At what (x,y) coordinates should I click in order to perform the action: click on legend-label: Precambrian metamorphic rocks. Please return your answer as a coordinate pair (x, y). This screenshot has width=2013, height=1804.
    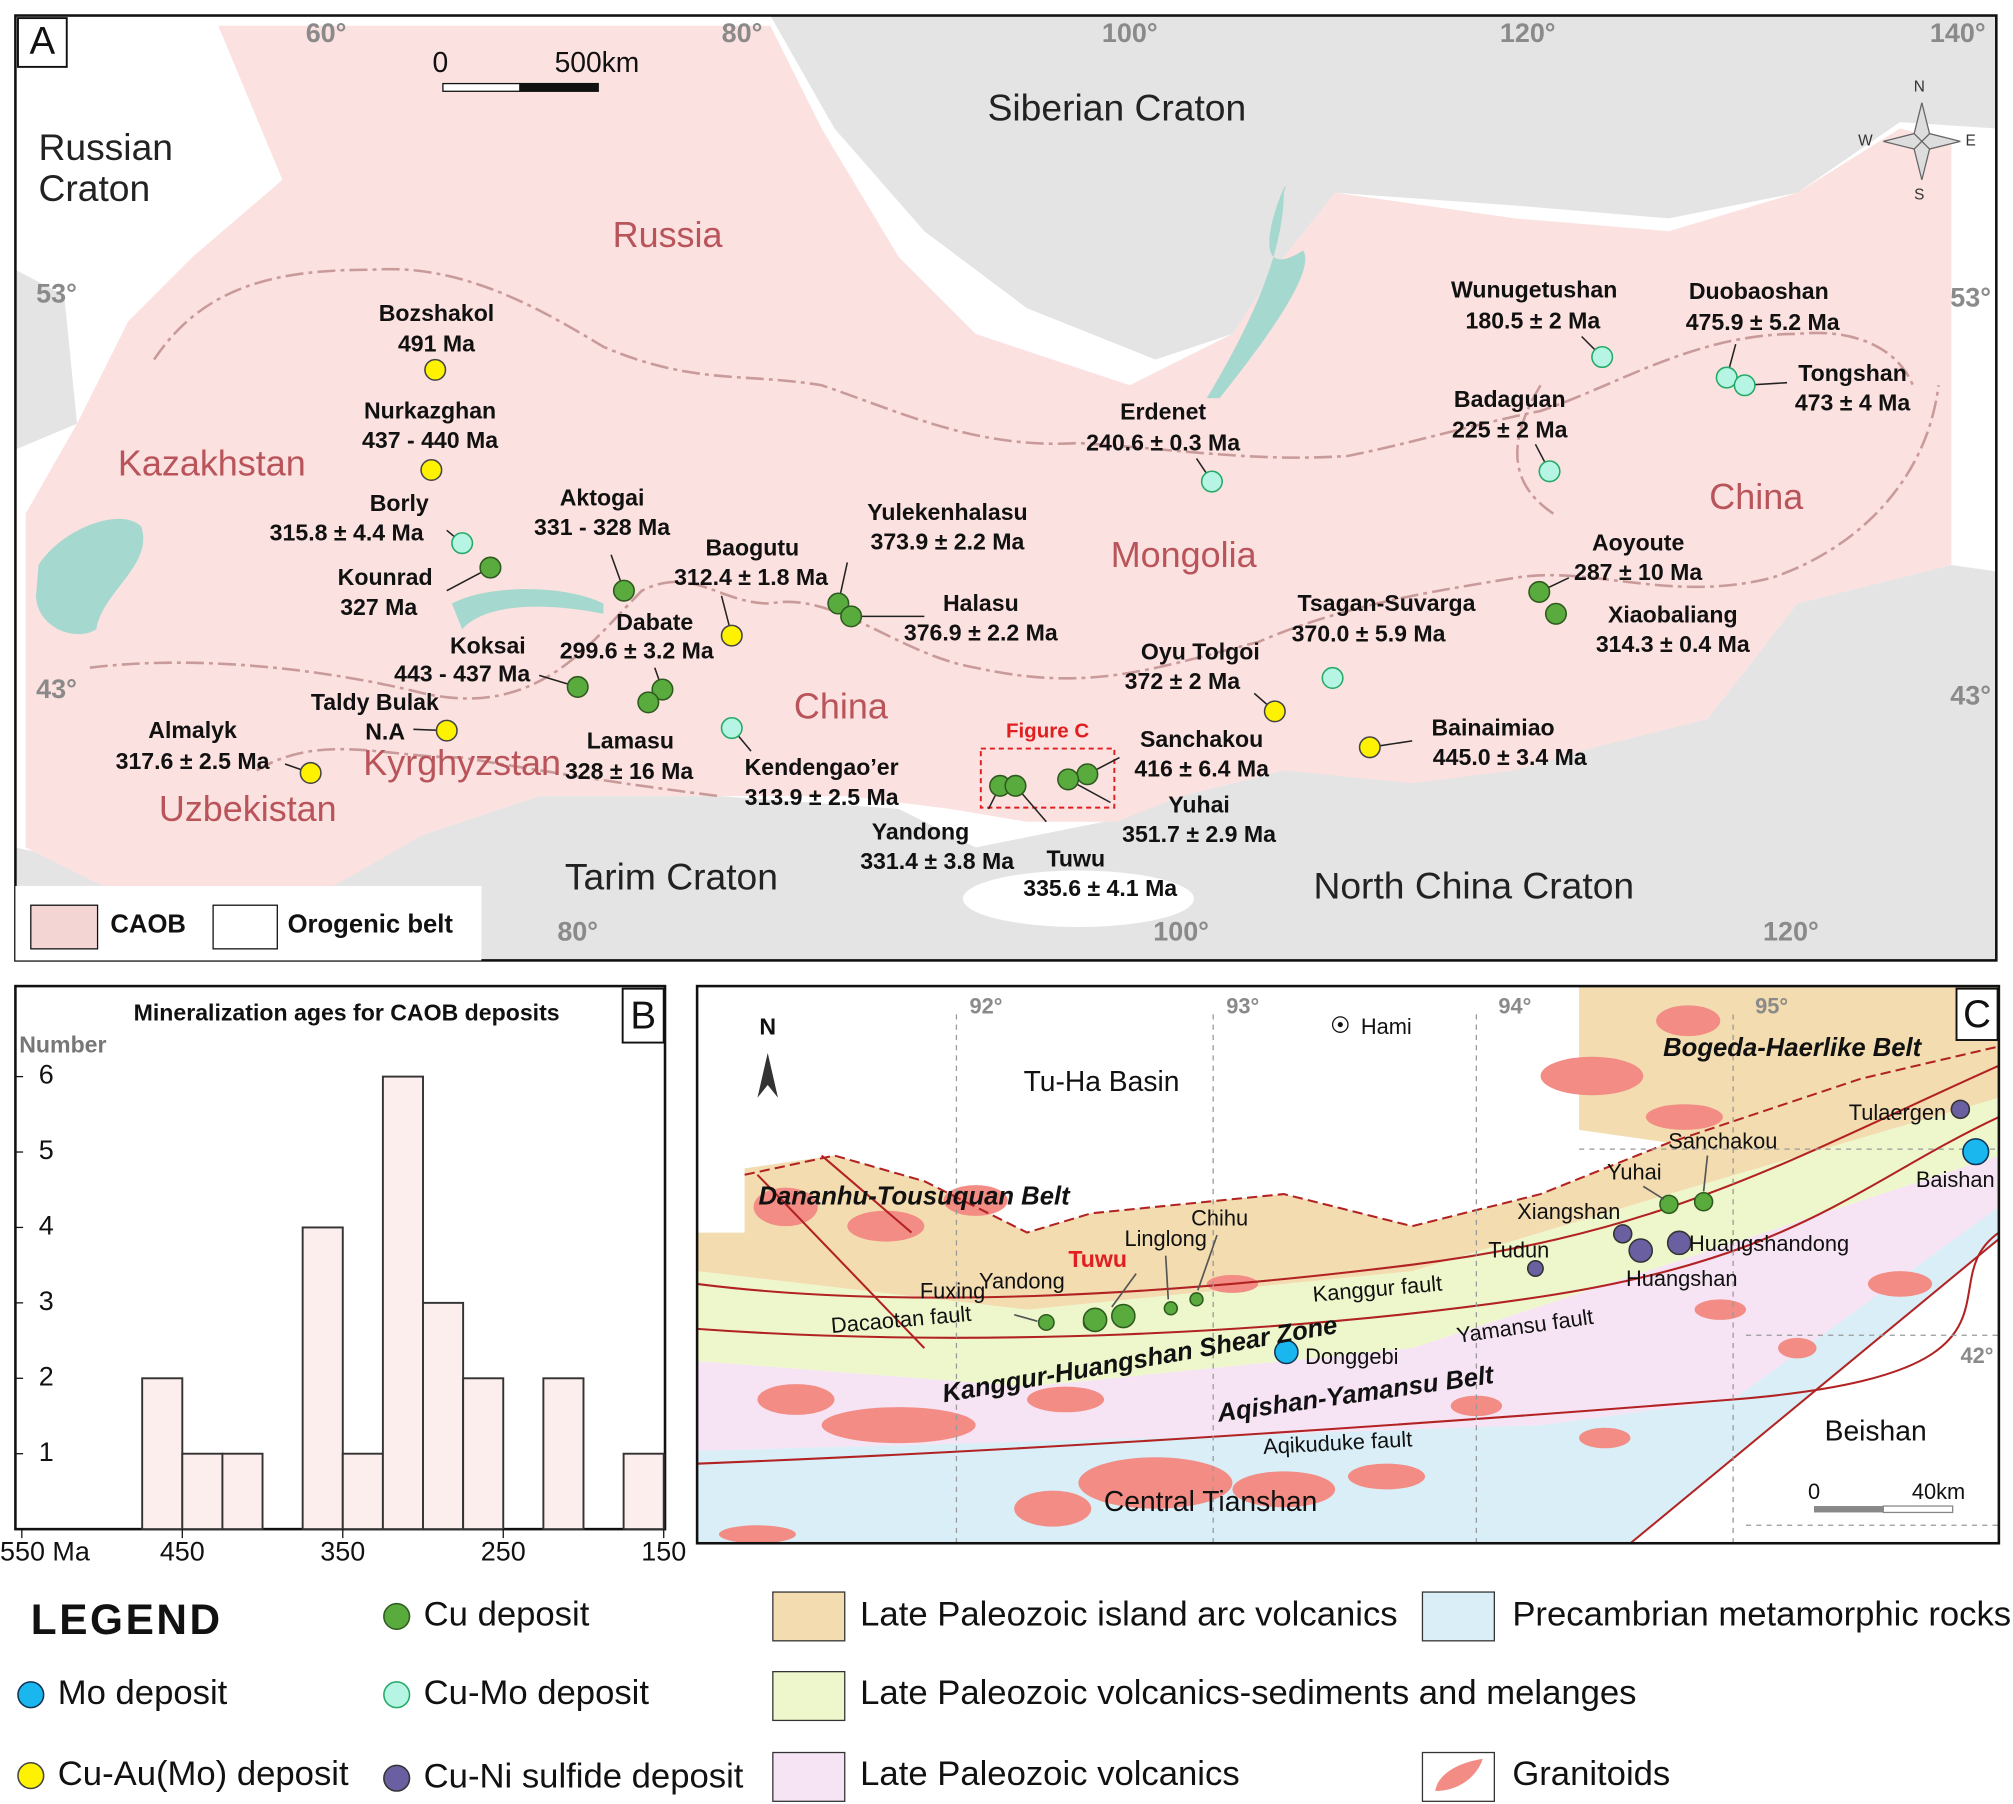
    Looking at the image, I should click on (1761, 1615).